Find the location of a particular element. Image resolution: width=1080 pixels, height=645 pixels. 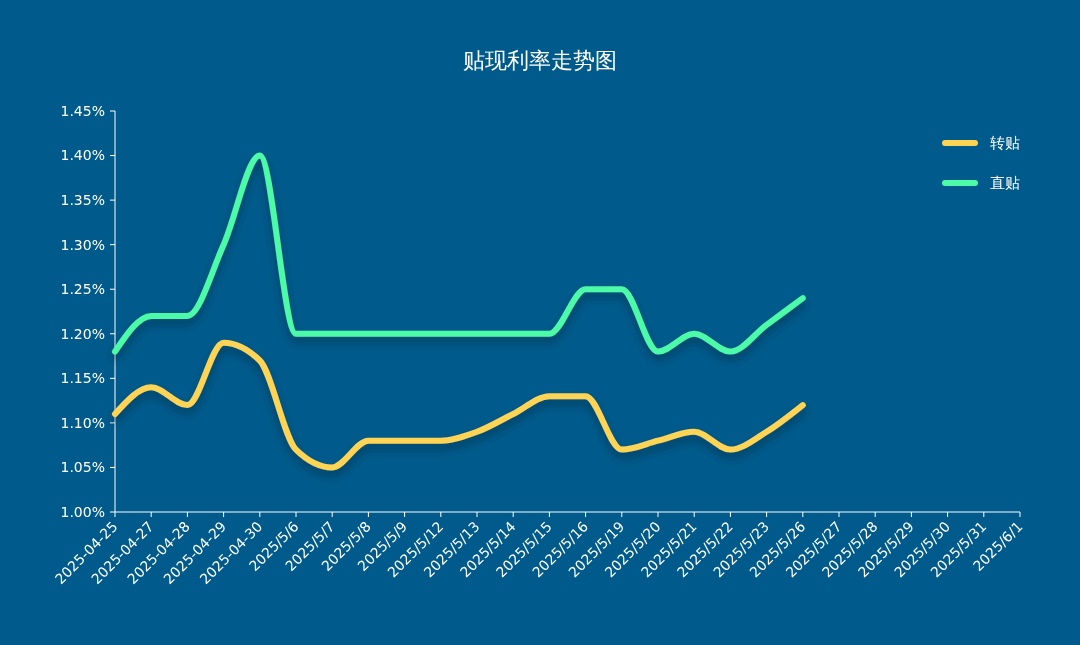

legend-label: 转贴 is located at coordinates (1005, 143).